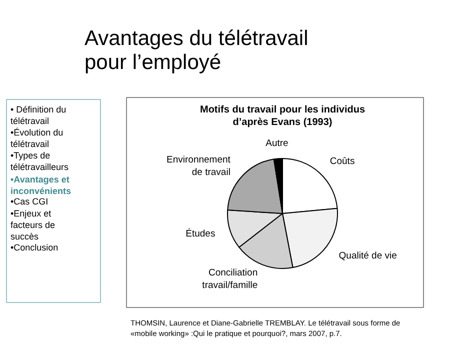  I want to click on slice-label: Autre, so click(277, 143).